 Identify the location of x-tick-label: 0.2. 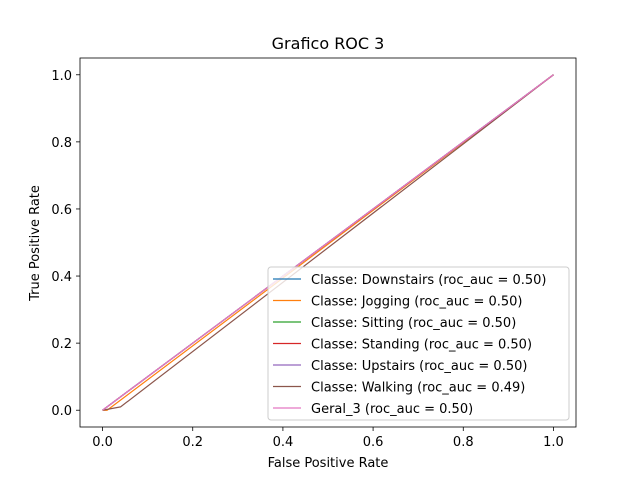
(192, 442).